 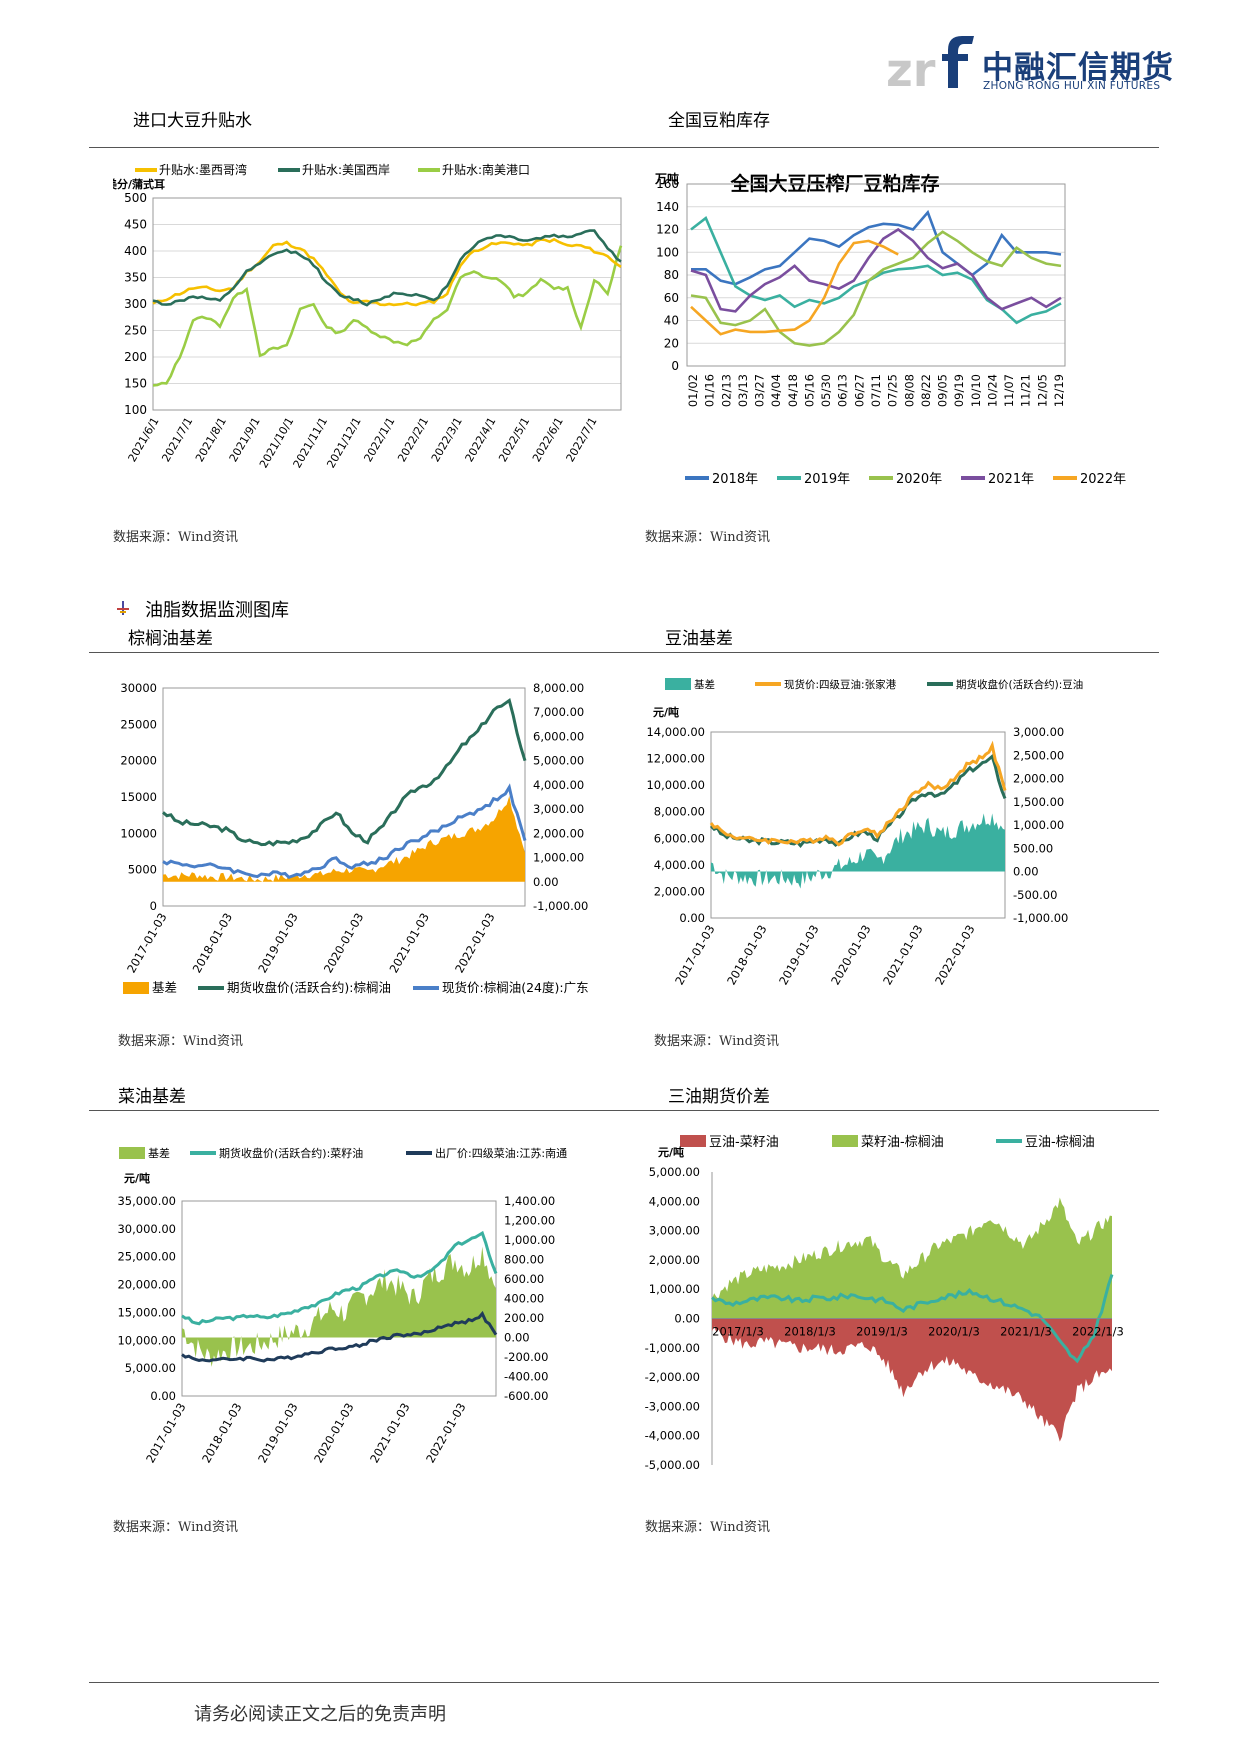 What do you see at coordinates (146, 1340) in the screenshot?
I see `y-tick-label: 10,000.00` at bounding box center [146, 1340].